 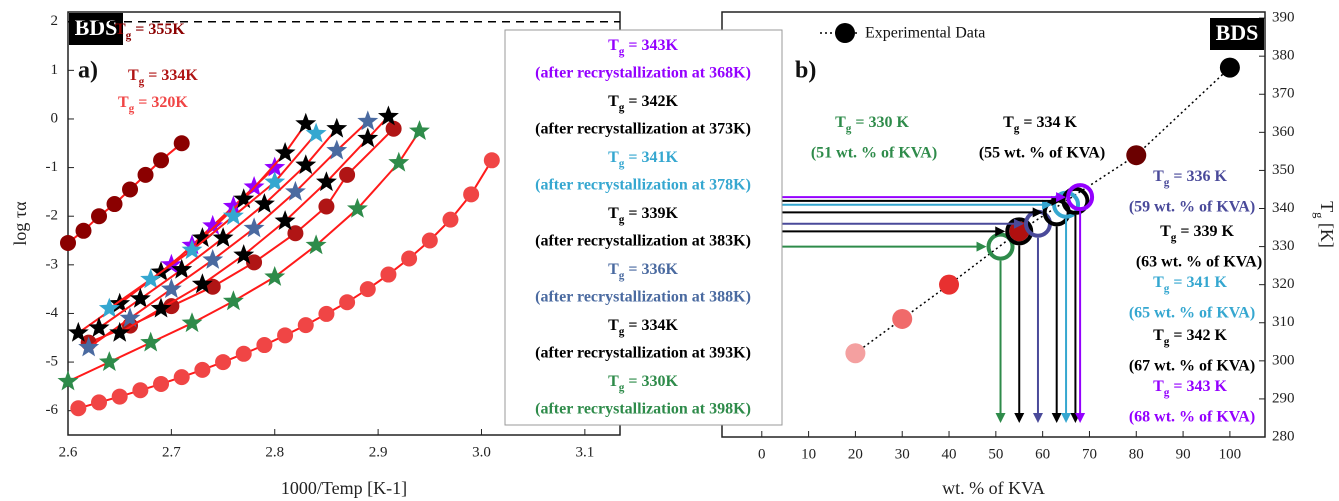 What do you see at coordinates (1283, 398) in the screenshot?
I see `y-tick-label: 290` at bounding box center [1283, 398].